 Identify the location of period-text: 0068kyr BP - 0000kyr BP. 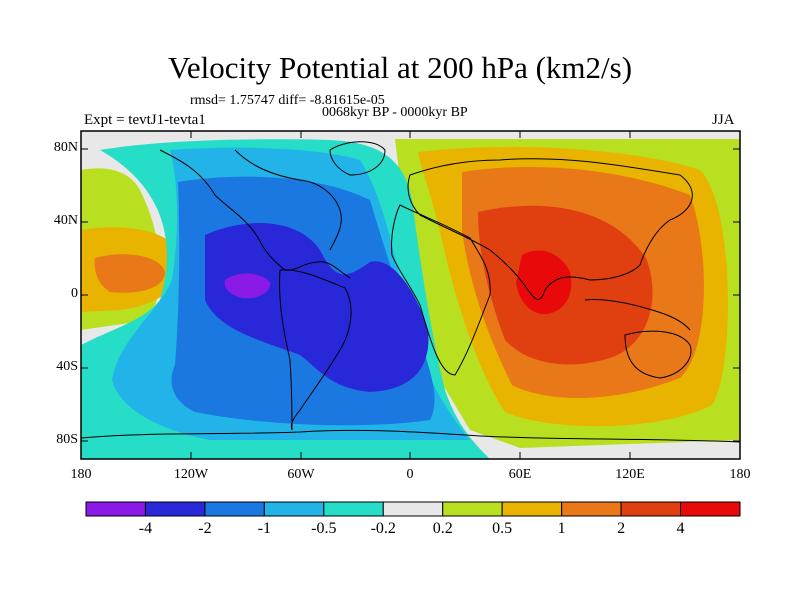
(395, 112).